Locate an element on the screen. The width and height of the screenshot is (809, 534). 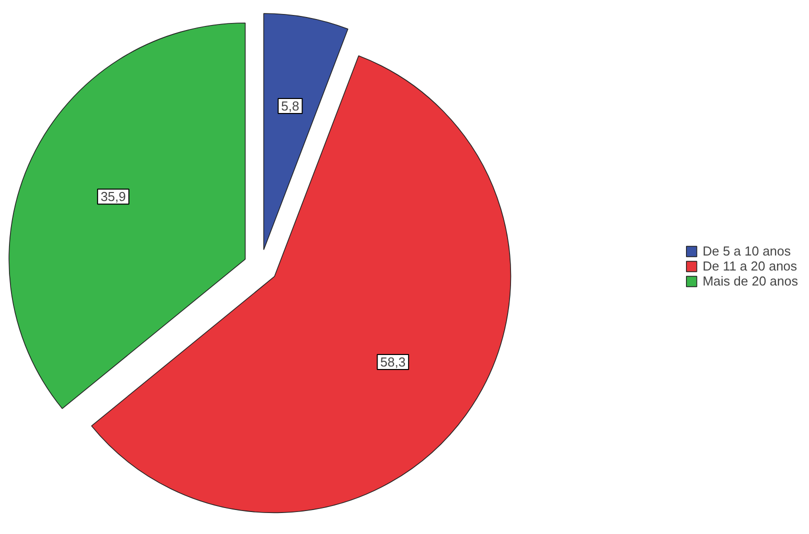
data-label: 35,9 is located at coordinates (113, 196).